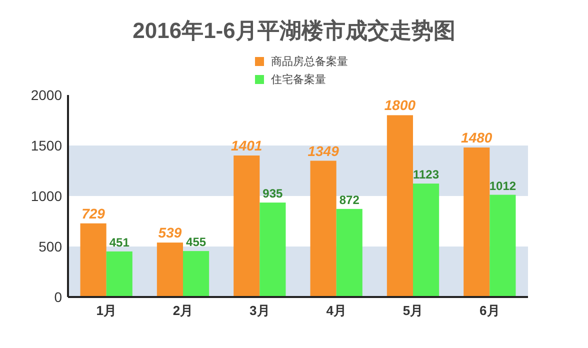 This screenshot has width=588, height=348. I want to click on data-label: 729, so click(94, 213).